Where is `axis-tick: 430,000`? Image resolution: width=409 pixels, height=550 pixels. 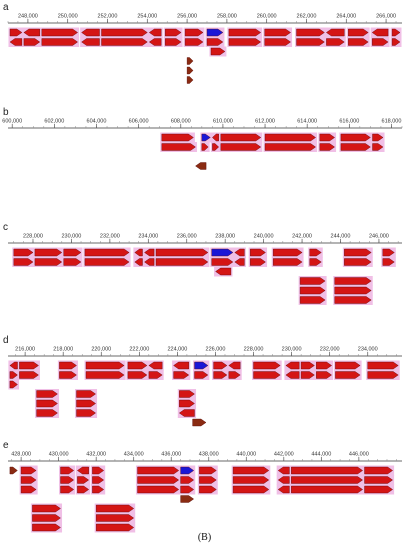
axis-tick: 430,000 is located at coordinates (59, 456).